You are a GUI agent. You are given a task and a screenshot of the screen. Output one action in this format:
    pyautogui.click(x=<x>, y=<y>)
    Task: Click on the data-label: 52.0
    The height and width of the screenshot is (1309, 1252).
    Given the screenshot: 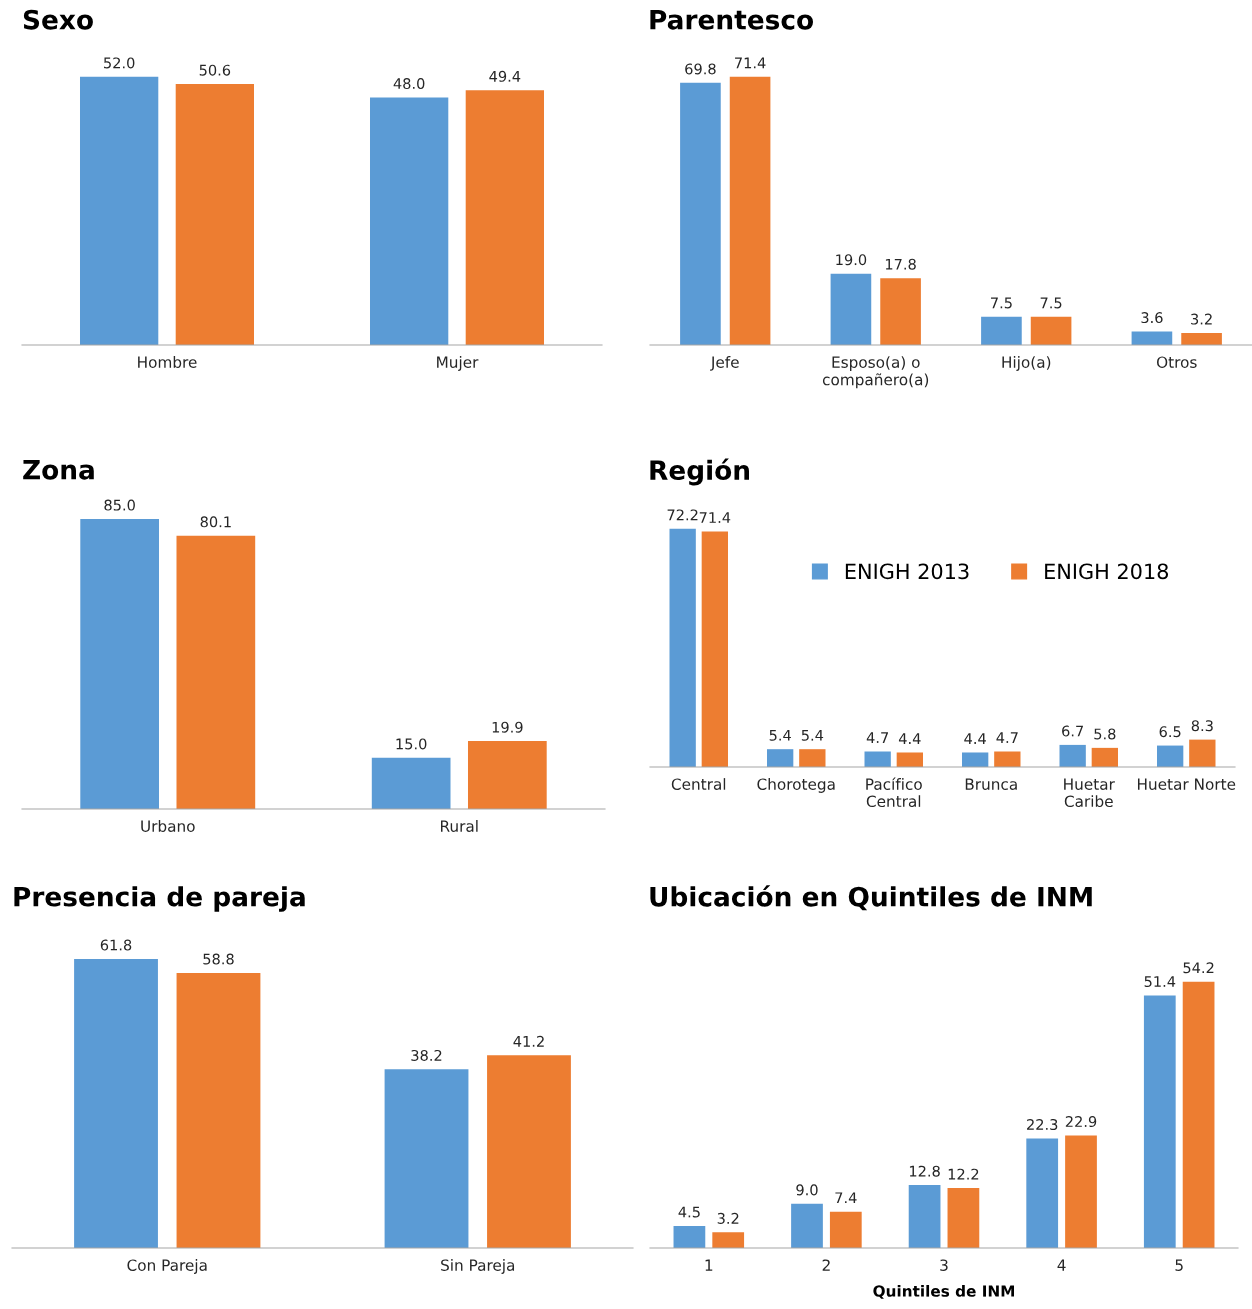 What is the action you would take?
    pyautogui.click(x=119, y=63)
    